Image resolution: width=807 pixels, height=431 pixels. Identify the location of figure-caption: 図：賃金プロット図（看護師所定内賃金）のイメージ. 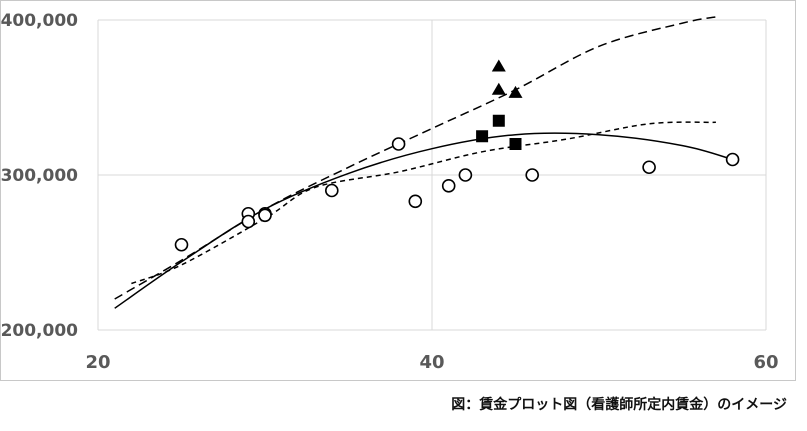
(619, 405).